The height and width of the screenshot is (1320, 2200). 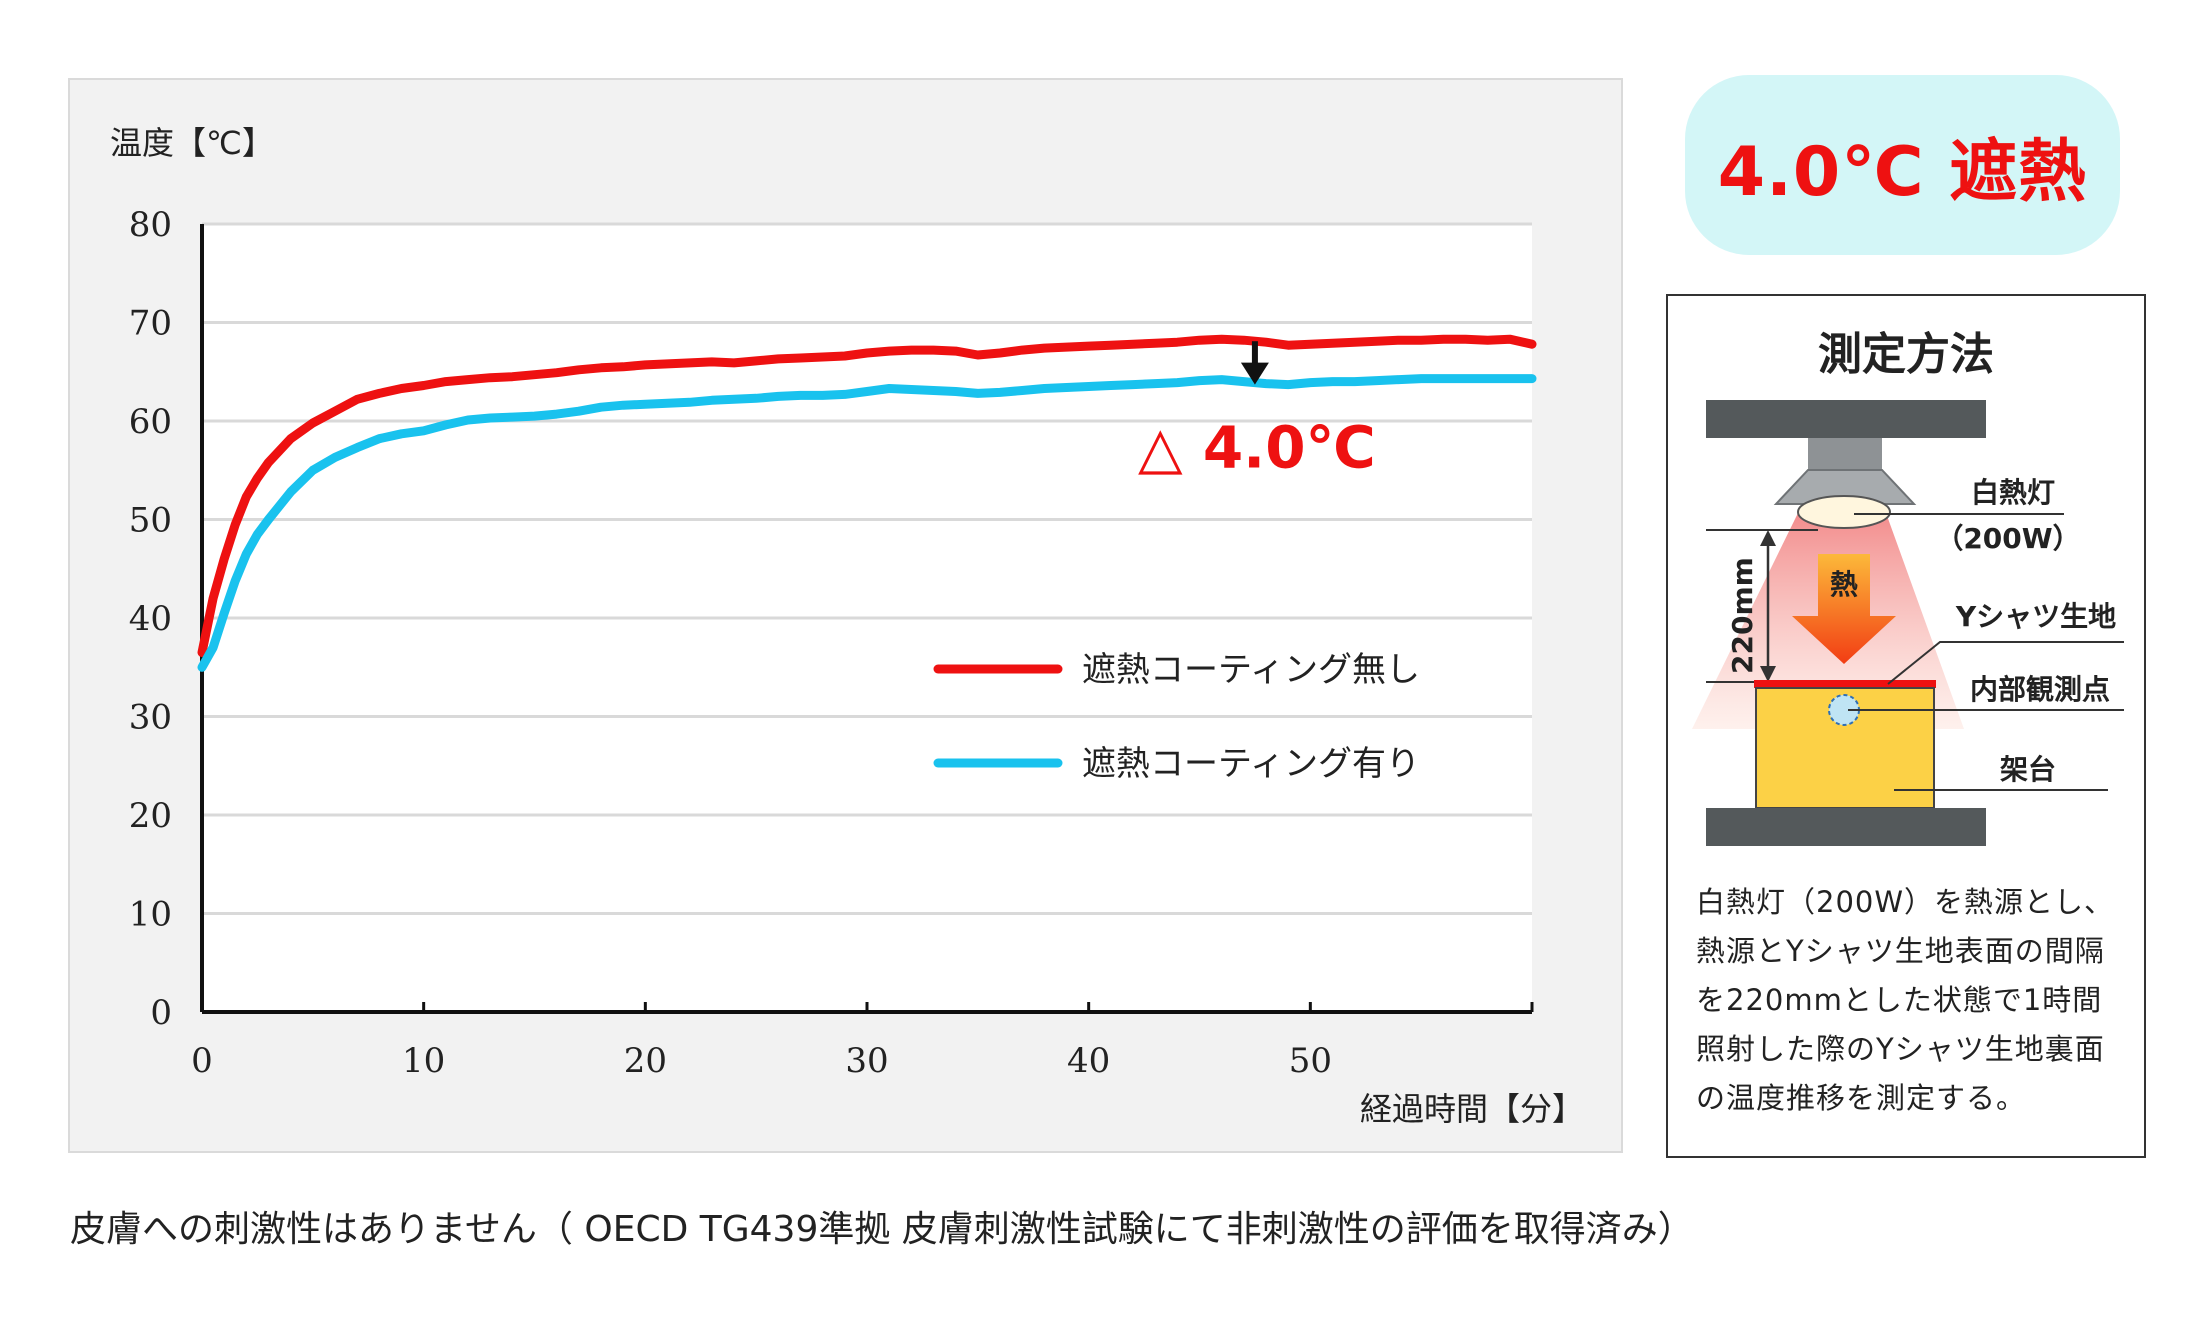 I want to click on series-line-no-coating, so click(x=867, y=495).